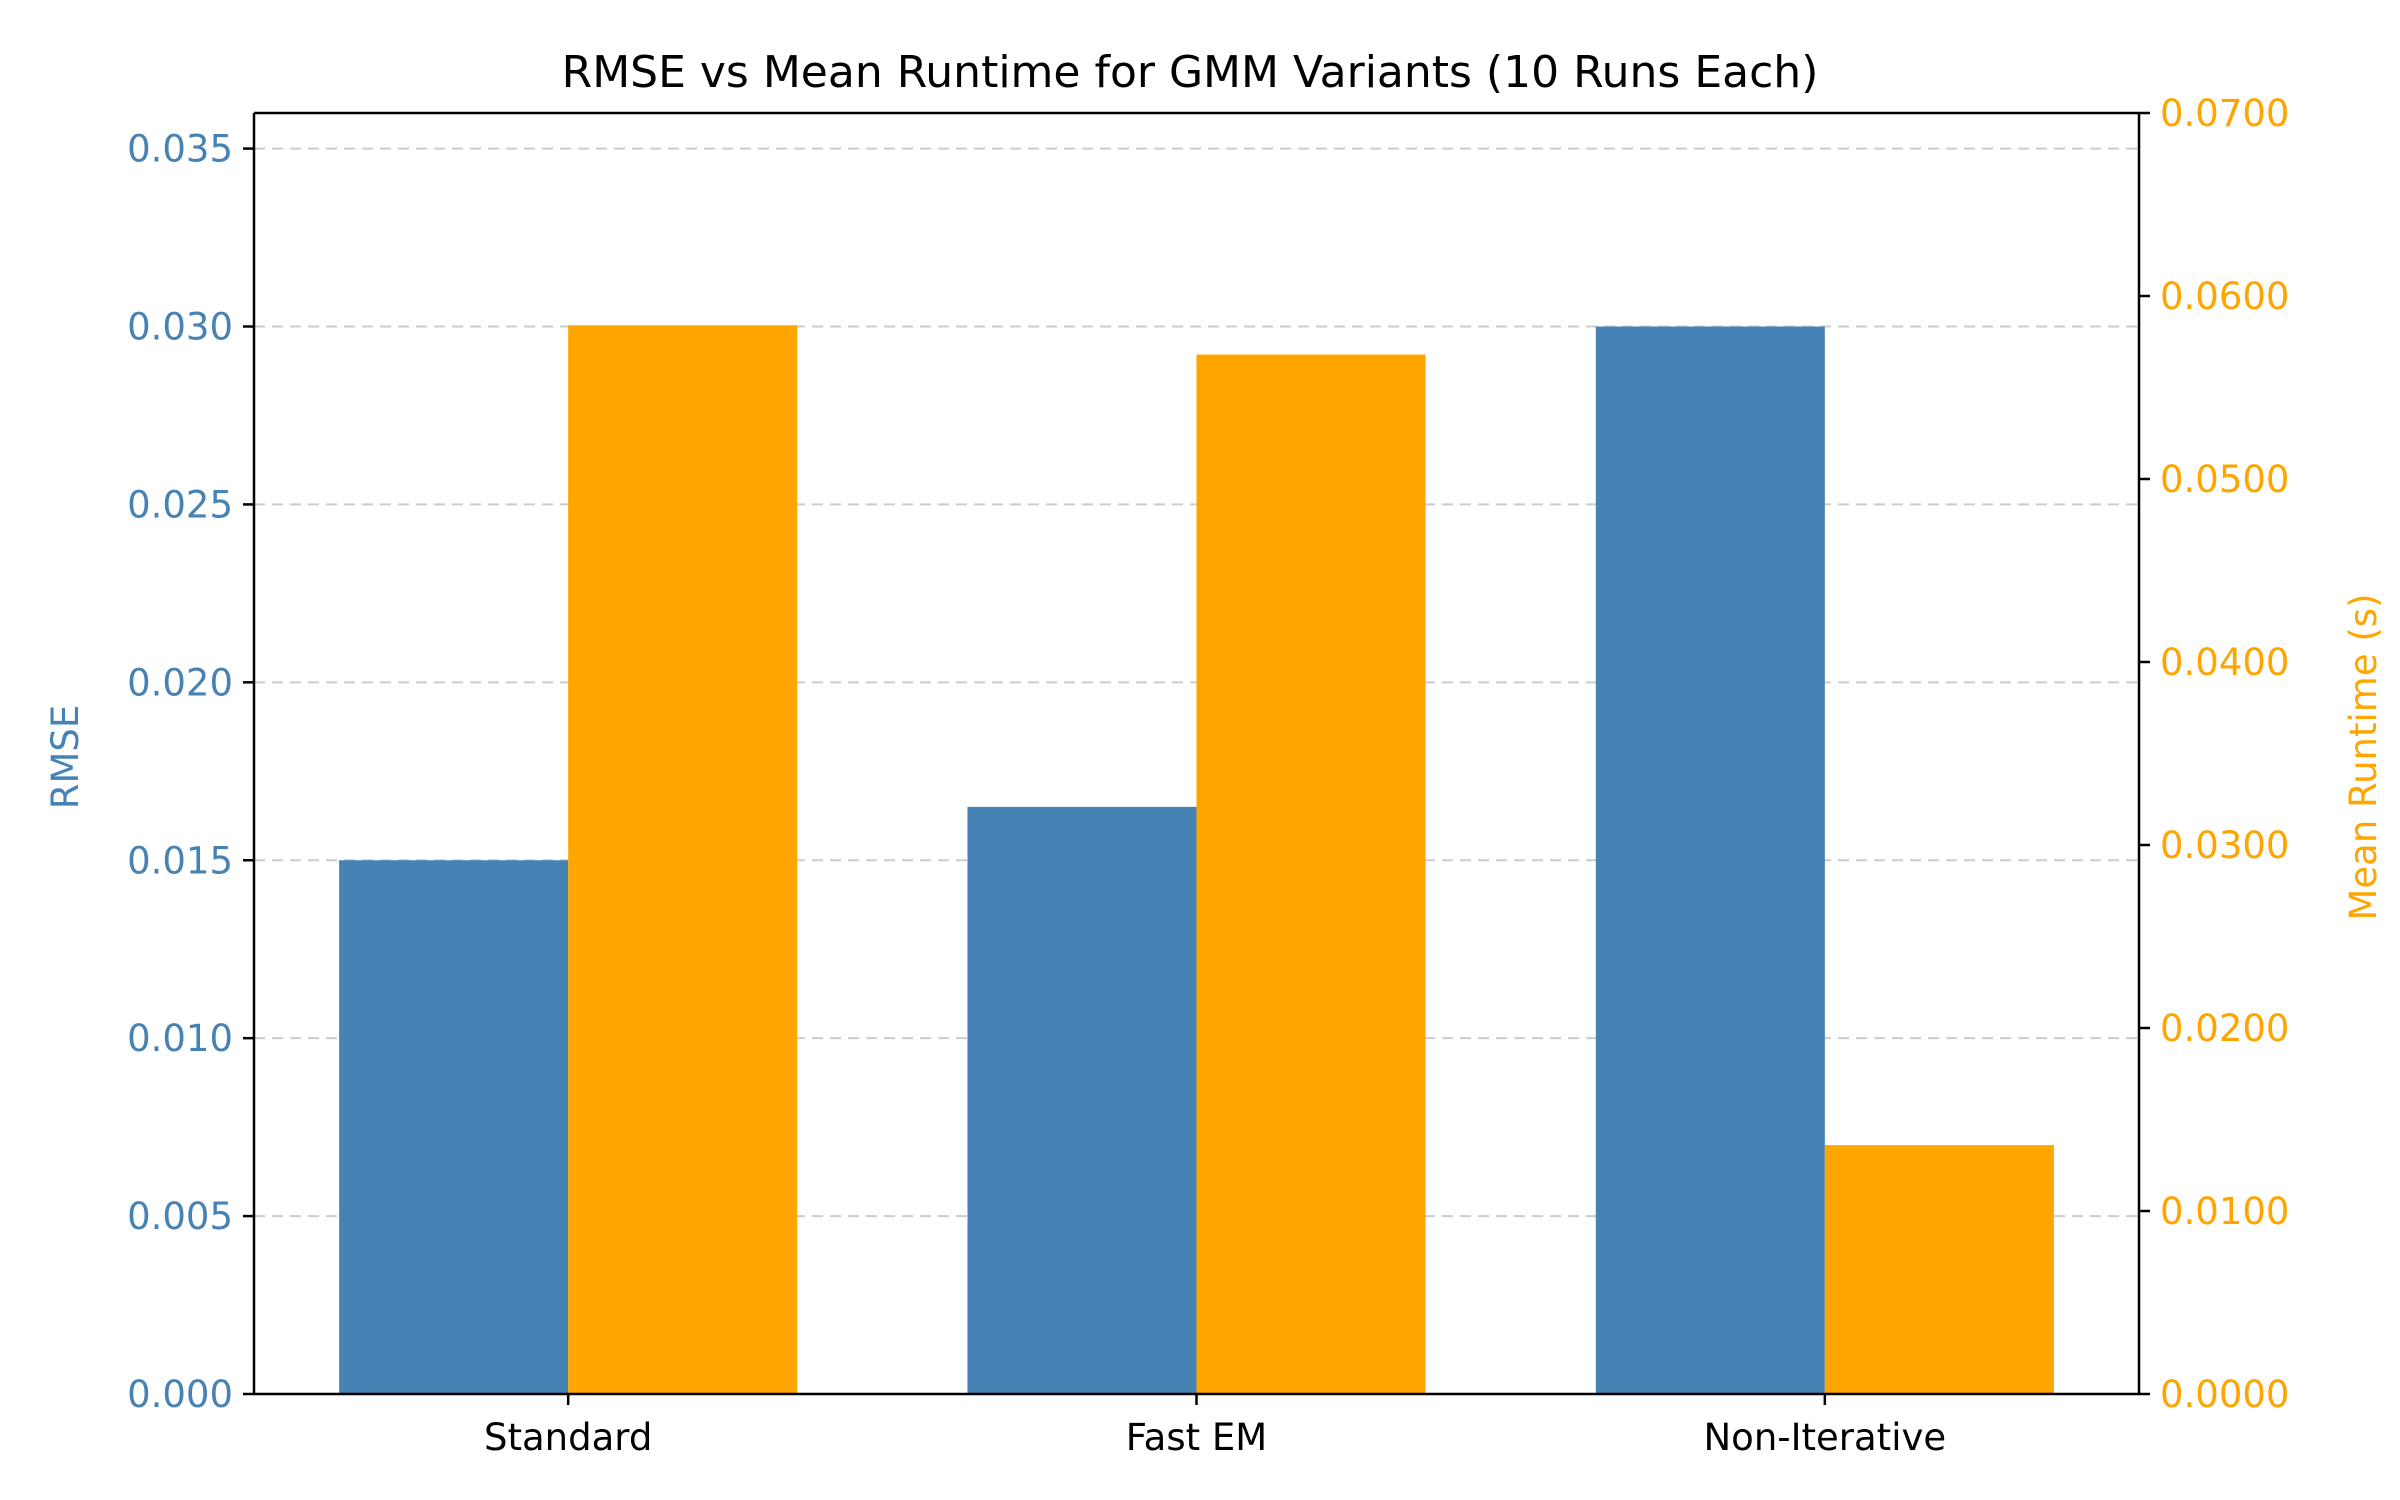 The height and width of the screenshot is (1500, 2400). Describe the element at coordinates (1710, 860) in the screenshot. I see `bar-rmse-non-iterative` at that location.